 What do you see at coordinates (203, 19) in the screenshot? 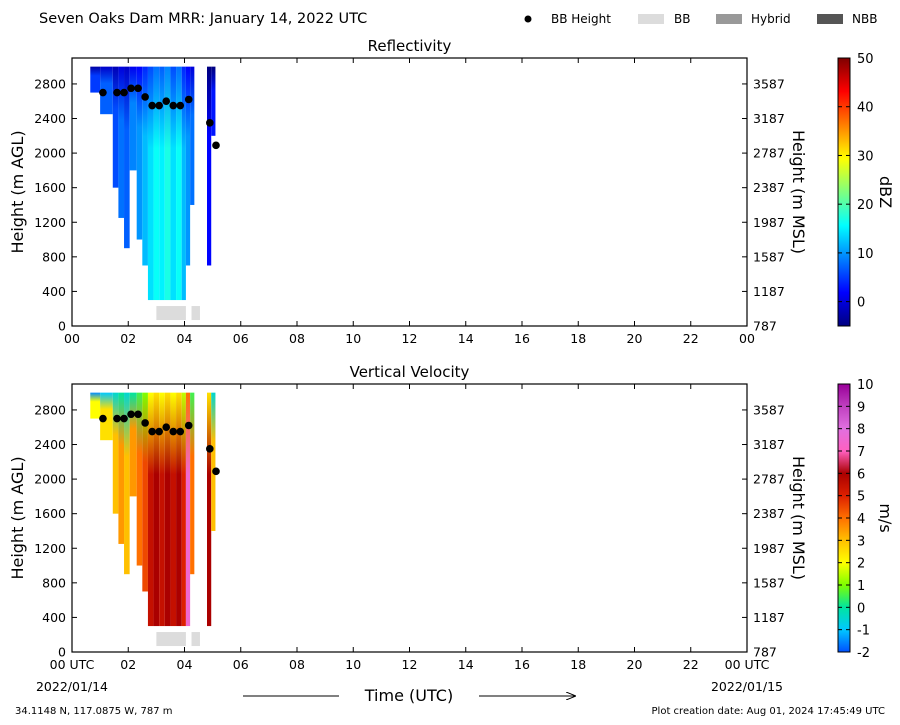
I see `page-title: Seven Oaks Dam MRR: January 14, 2022 UTC` at bounding box center [203, 19].